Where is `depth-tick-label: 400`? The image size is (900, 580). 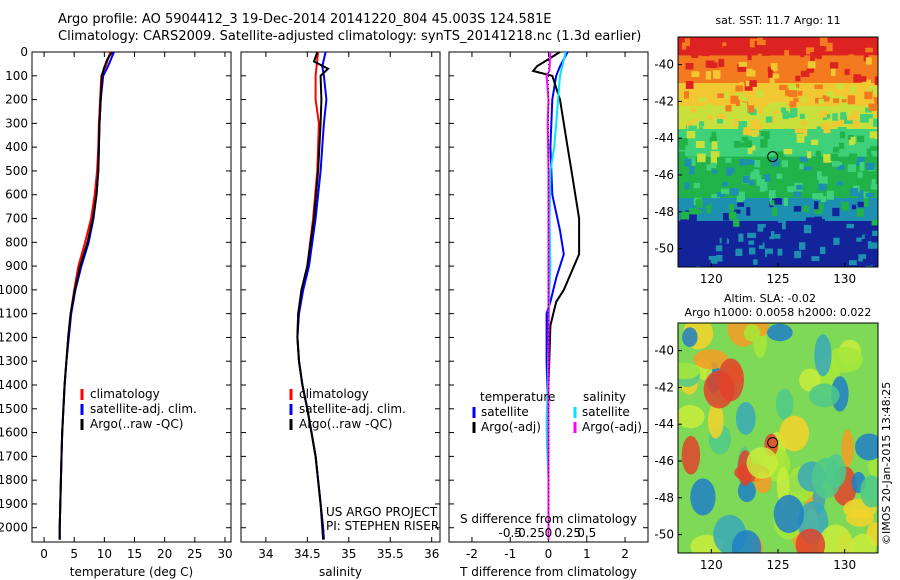 depth-tick-label: 400 is located at coordinates (16, 147).